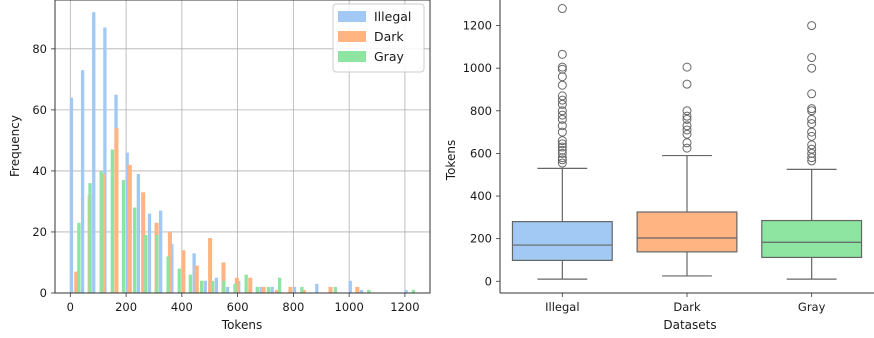  Describe the element at coordinates (39, 49) in the screenshot. I see `histogram-y-tick-label: 80` at that location.